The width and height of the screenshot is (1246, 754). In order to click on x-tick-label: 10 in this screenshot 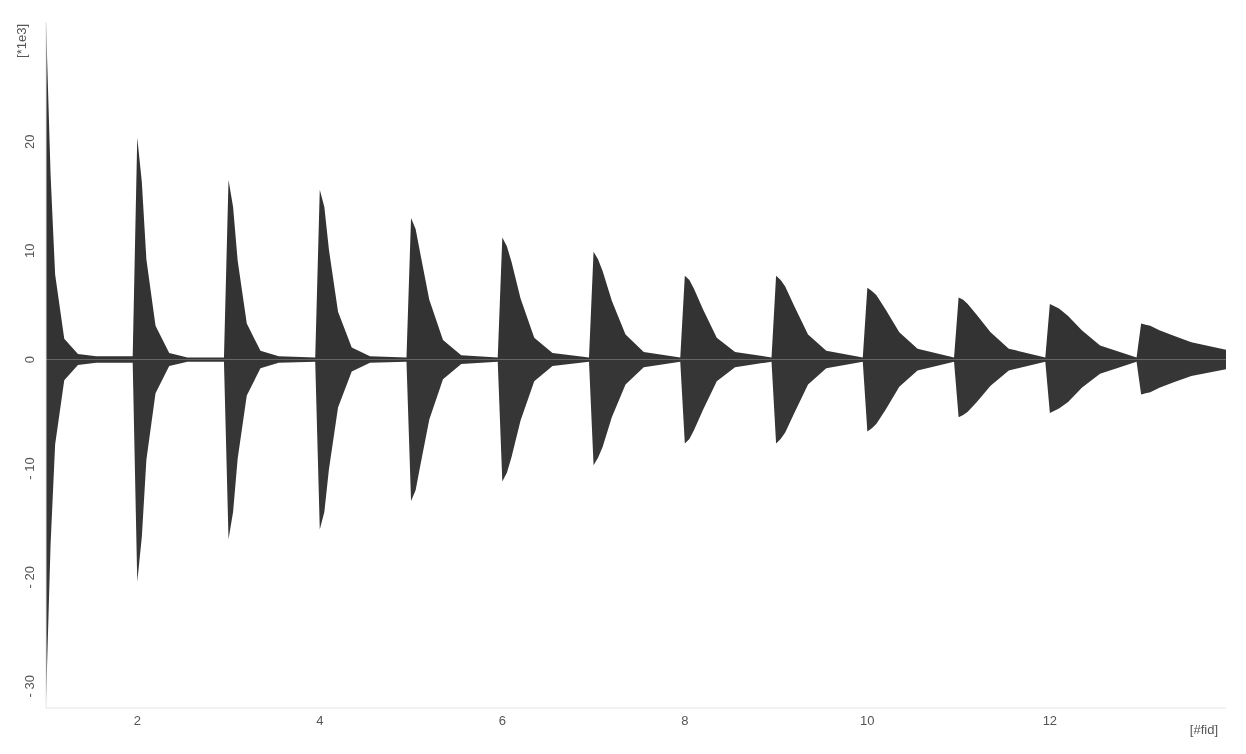, I will do `click(867, 721)`.